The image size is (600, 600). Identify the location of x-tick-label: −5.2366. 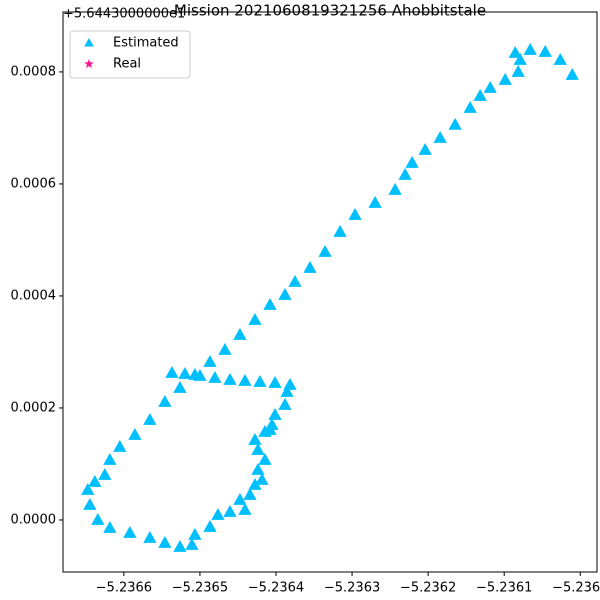
(124, 588).